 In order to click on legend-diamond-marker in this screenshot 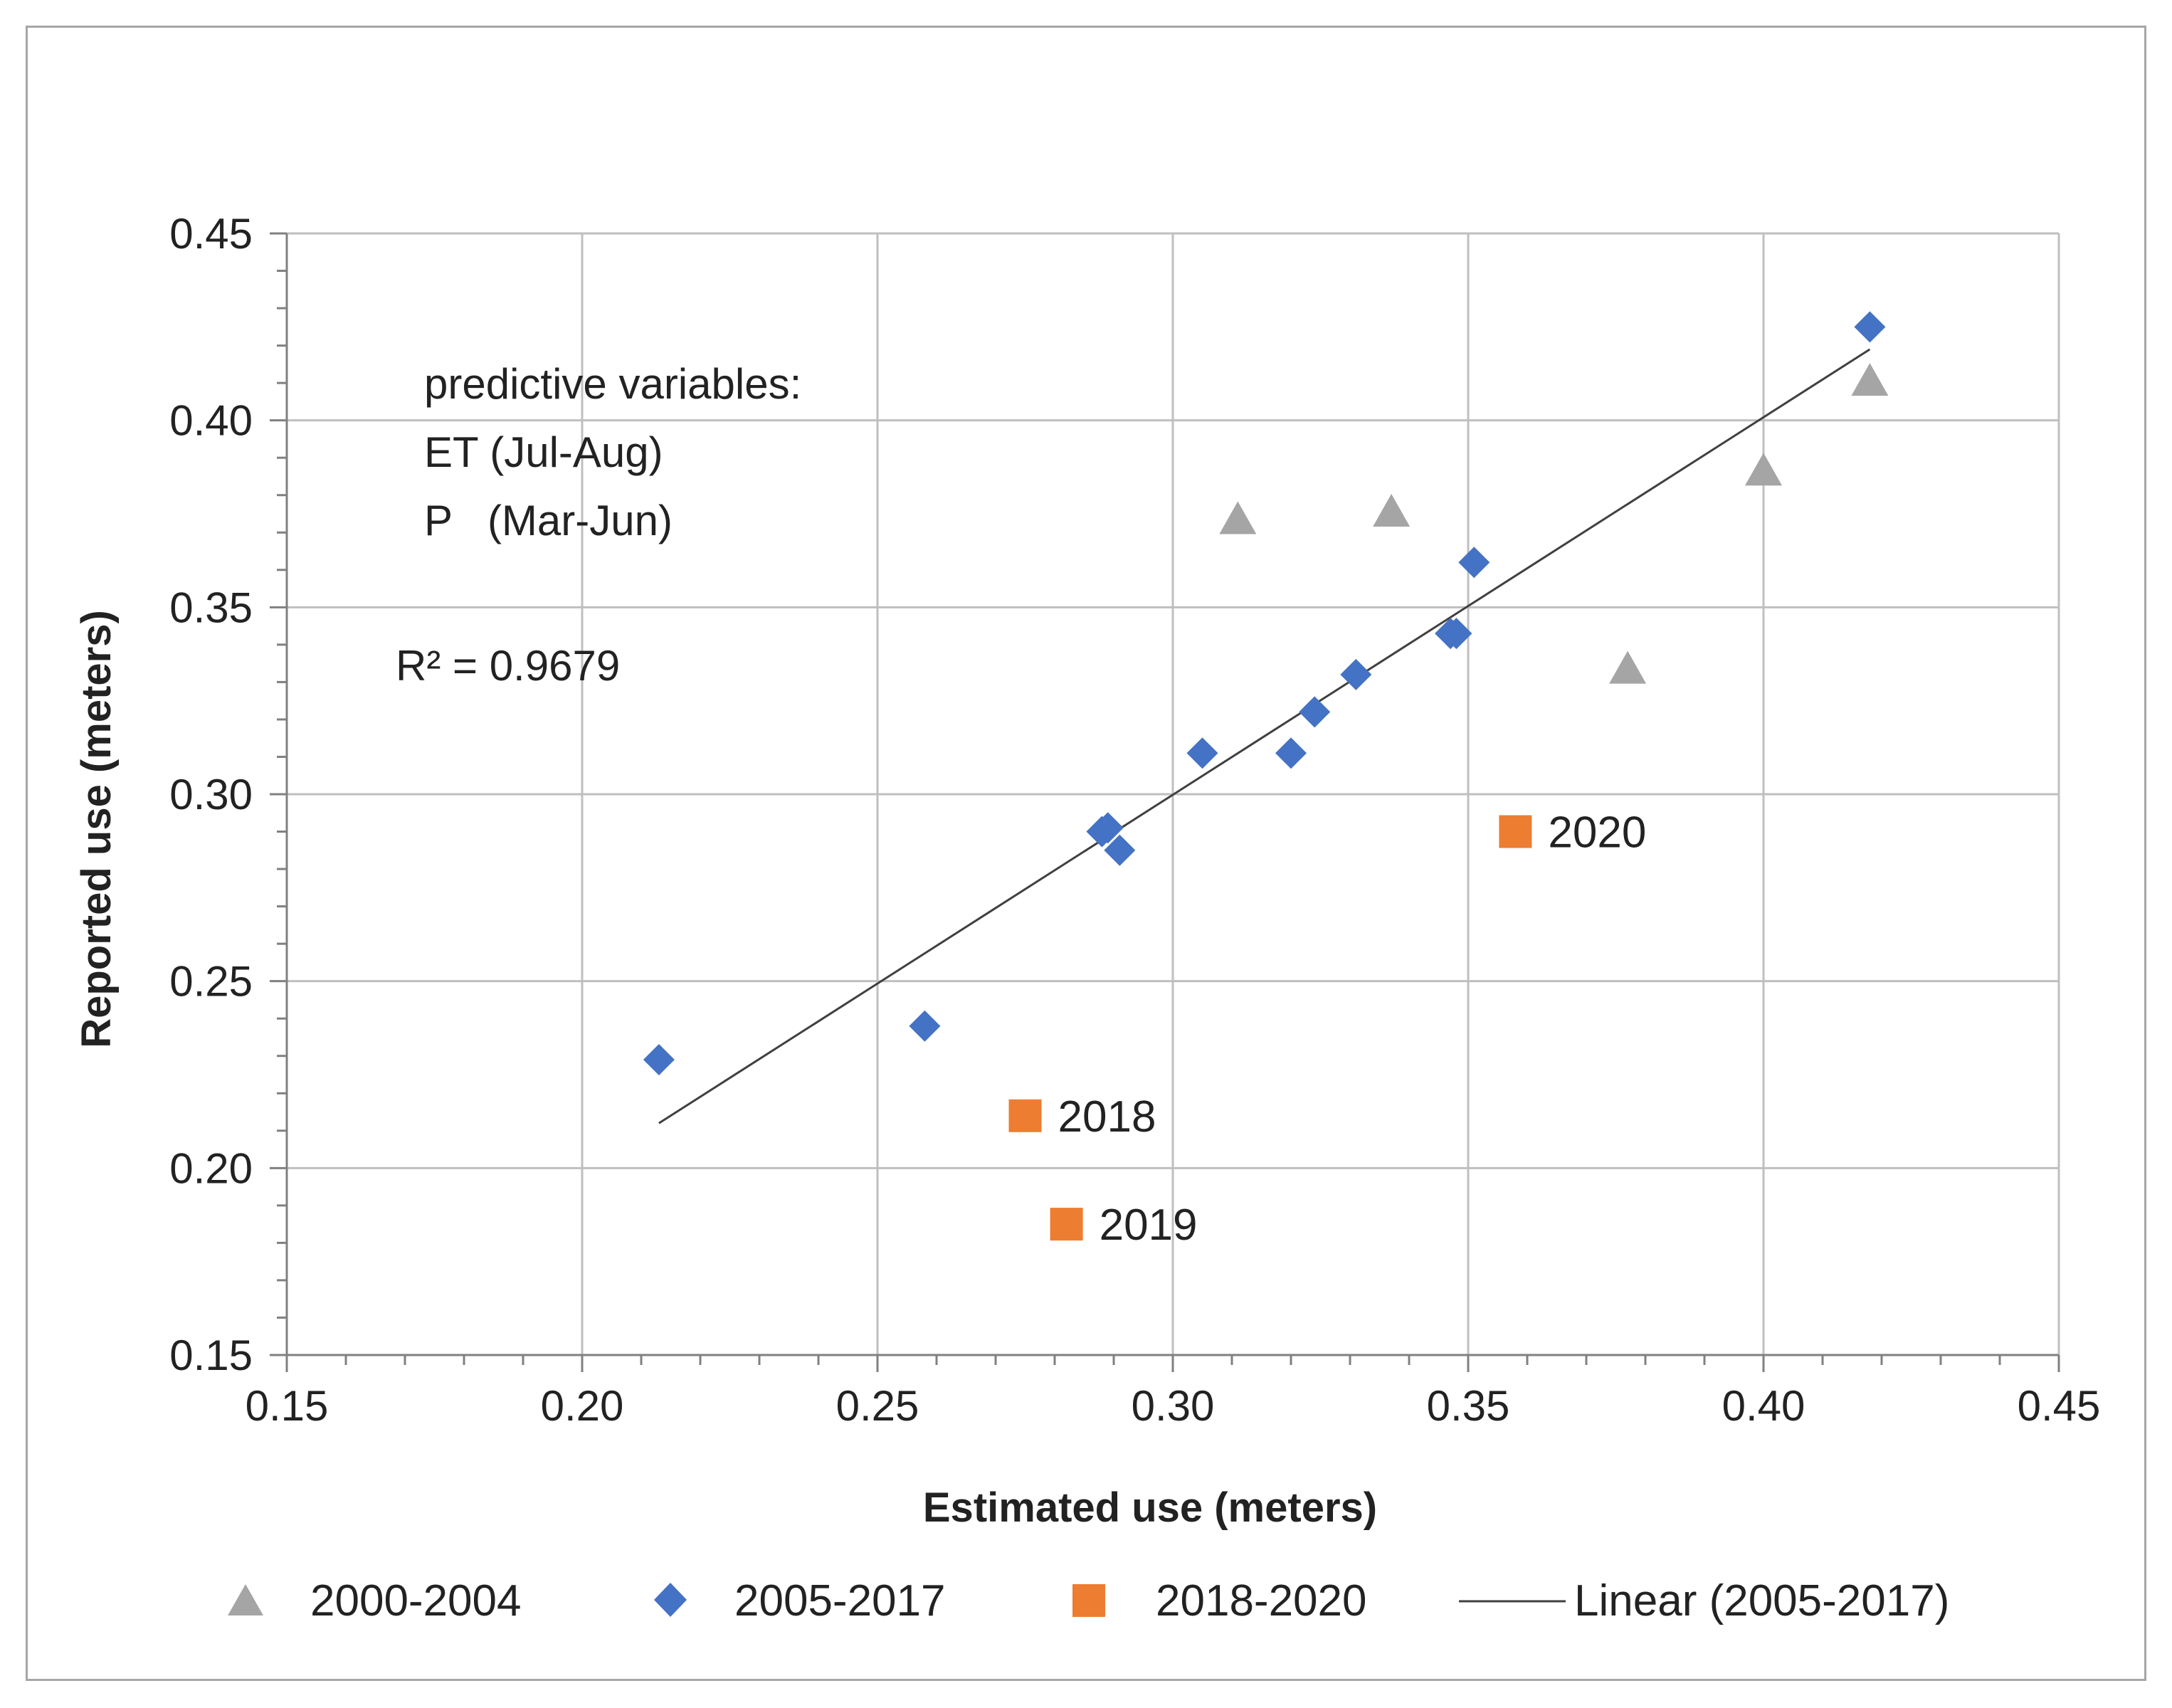, I will do `click(670, 1600)`.